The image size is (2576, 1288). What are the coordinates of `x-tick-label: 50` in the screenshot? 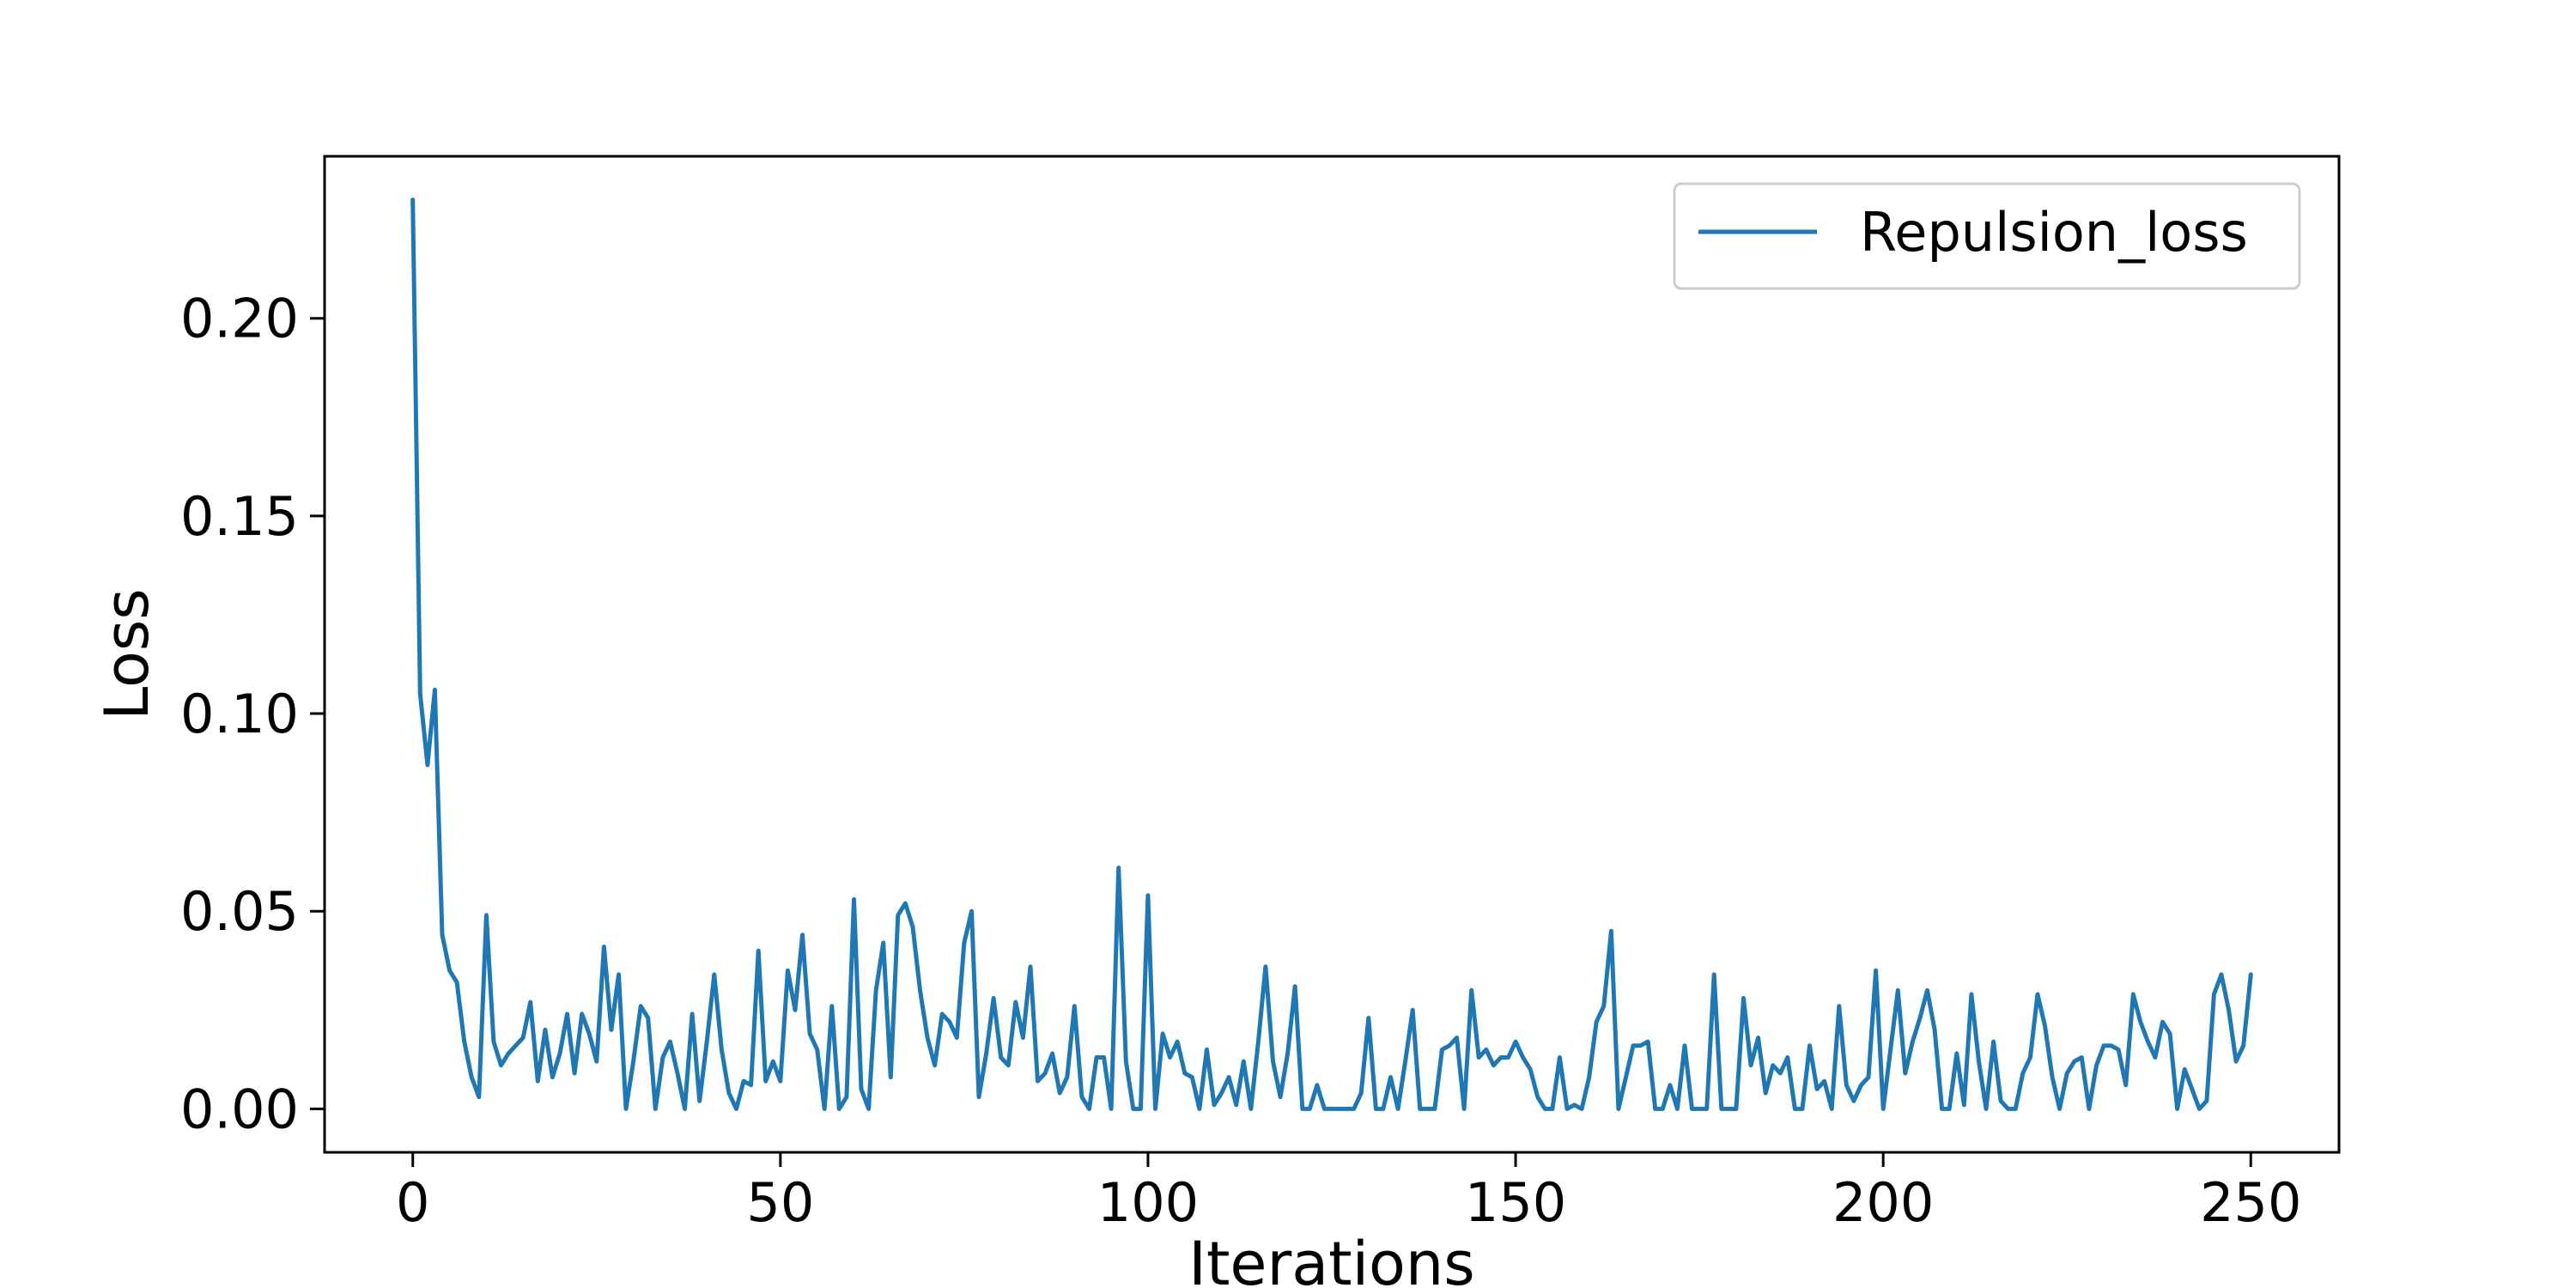 It's located at (780, 1202).